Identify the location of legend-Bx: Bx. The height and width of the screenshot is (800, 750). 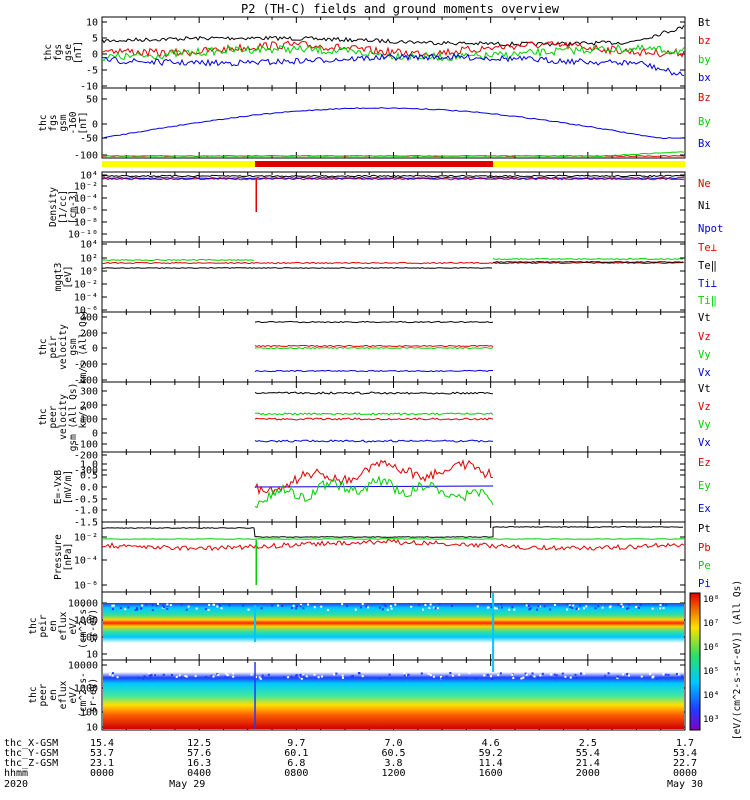
(704, 144).